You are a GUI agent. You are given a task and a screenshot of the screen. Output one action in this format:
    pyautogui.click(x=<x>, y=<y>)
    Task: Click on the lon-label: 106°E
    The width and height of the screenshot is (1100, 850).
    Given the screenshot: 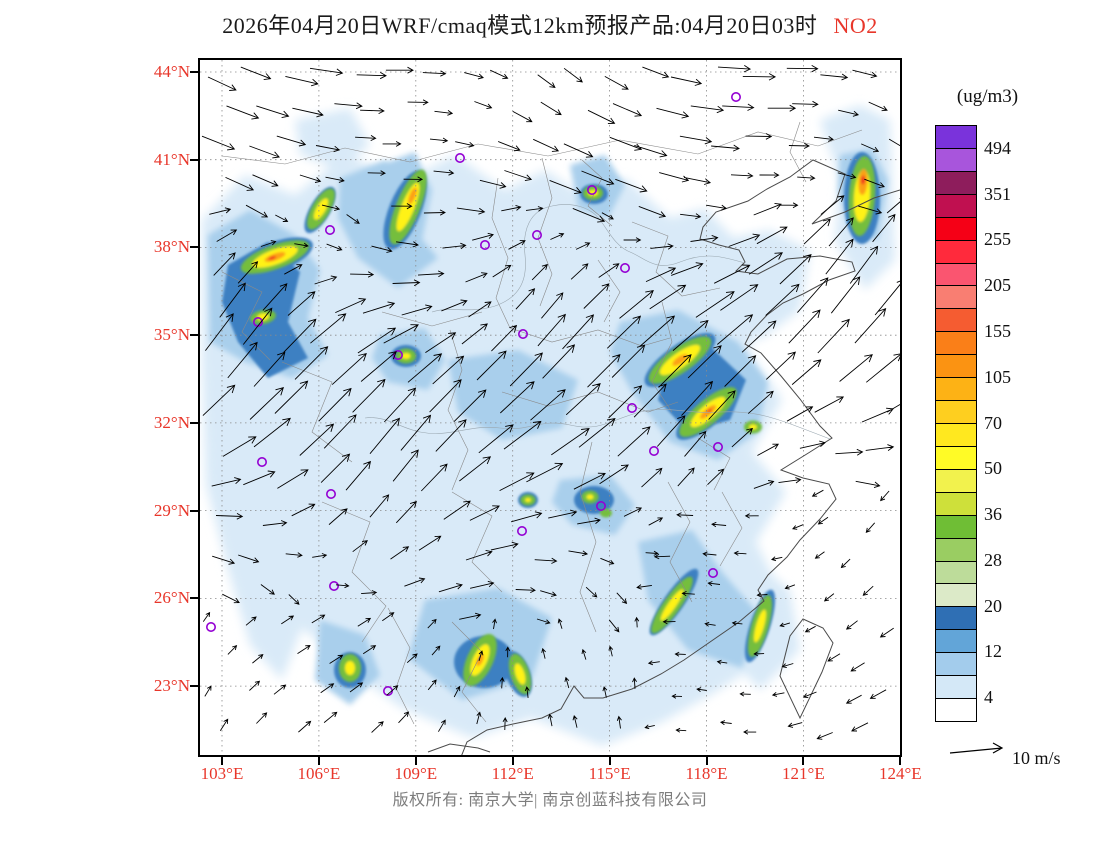 What is the action you would take?
    pyautogui.click(x=319, y=773)
    